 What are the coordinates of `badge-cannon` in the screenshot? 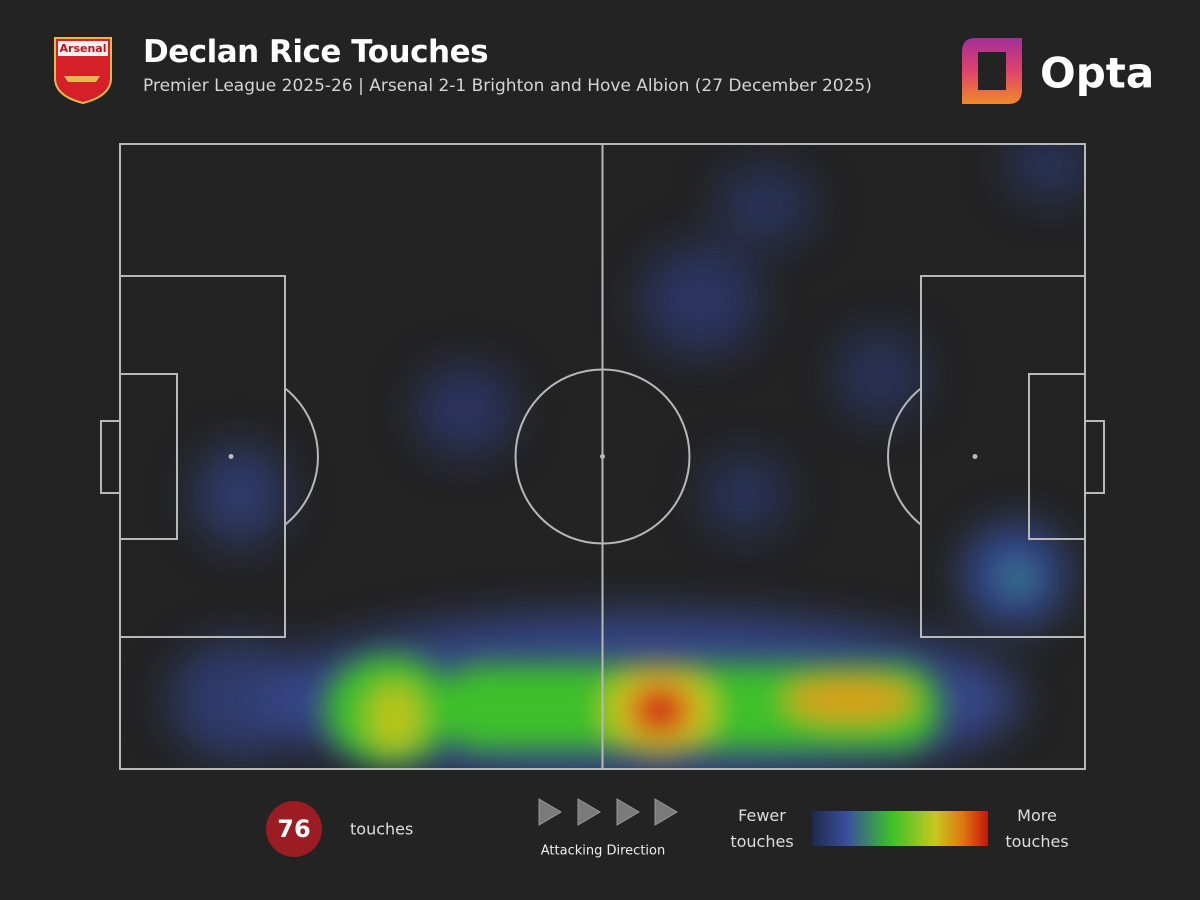 It's located at (82, 79).